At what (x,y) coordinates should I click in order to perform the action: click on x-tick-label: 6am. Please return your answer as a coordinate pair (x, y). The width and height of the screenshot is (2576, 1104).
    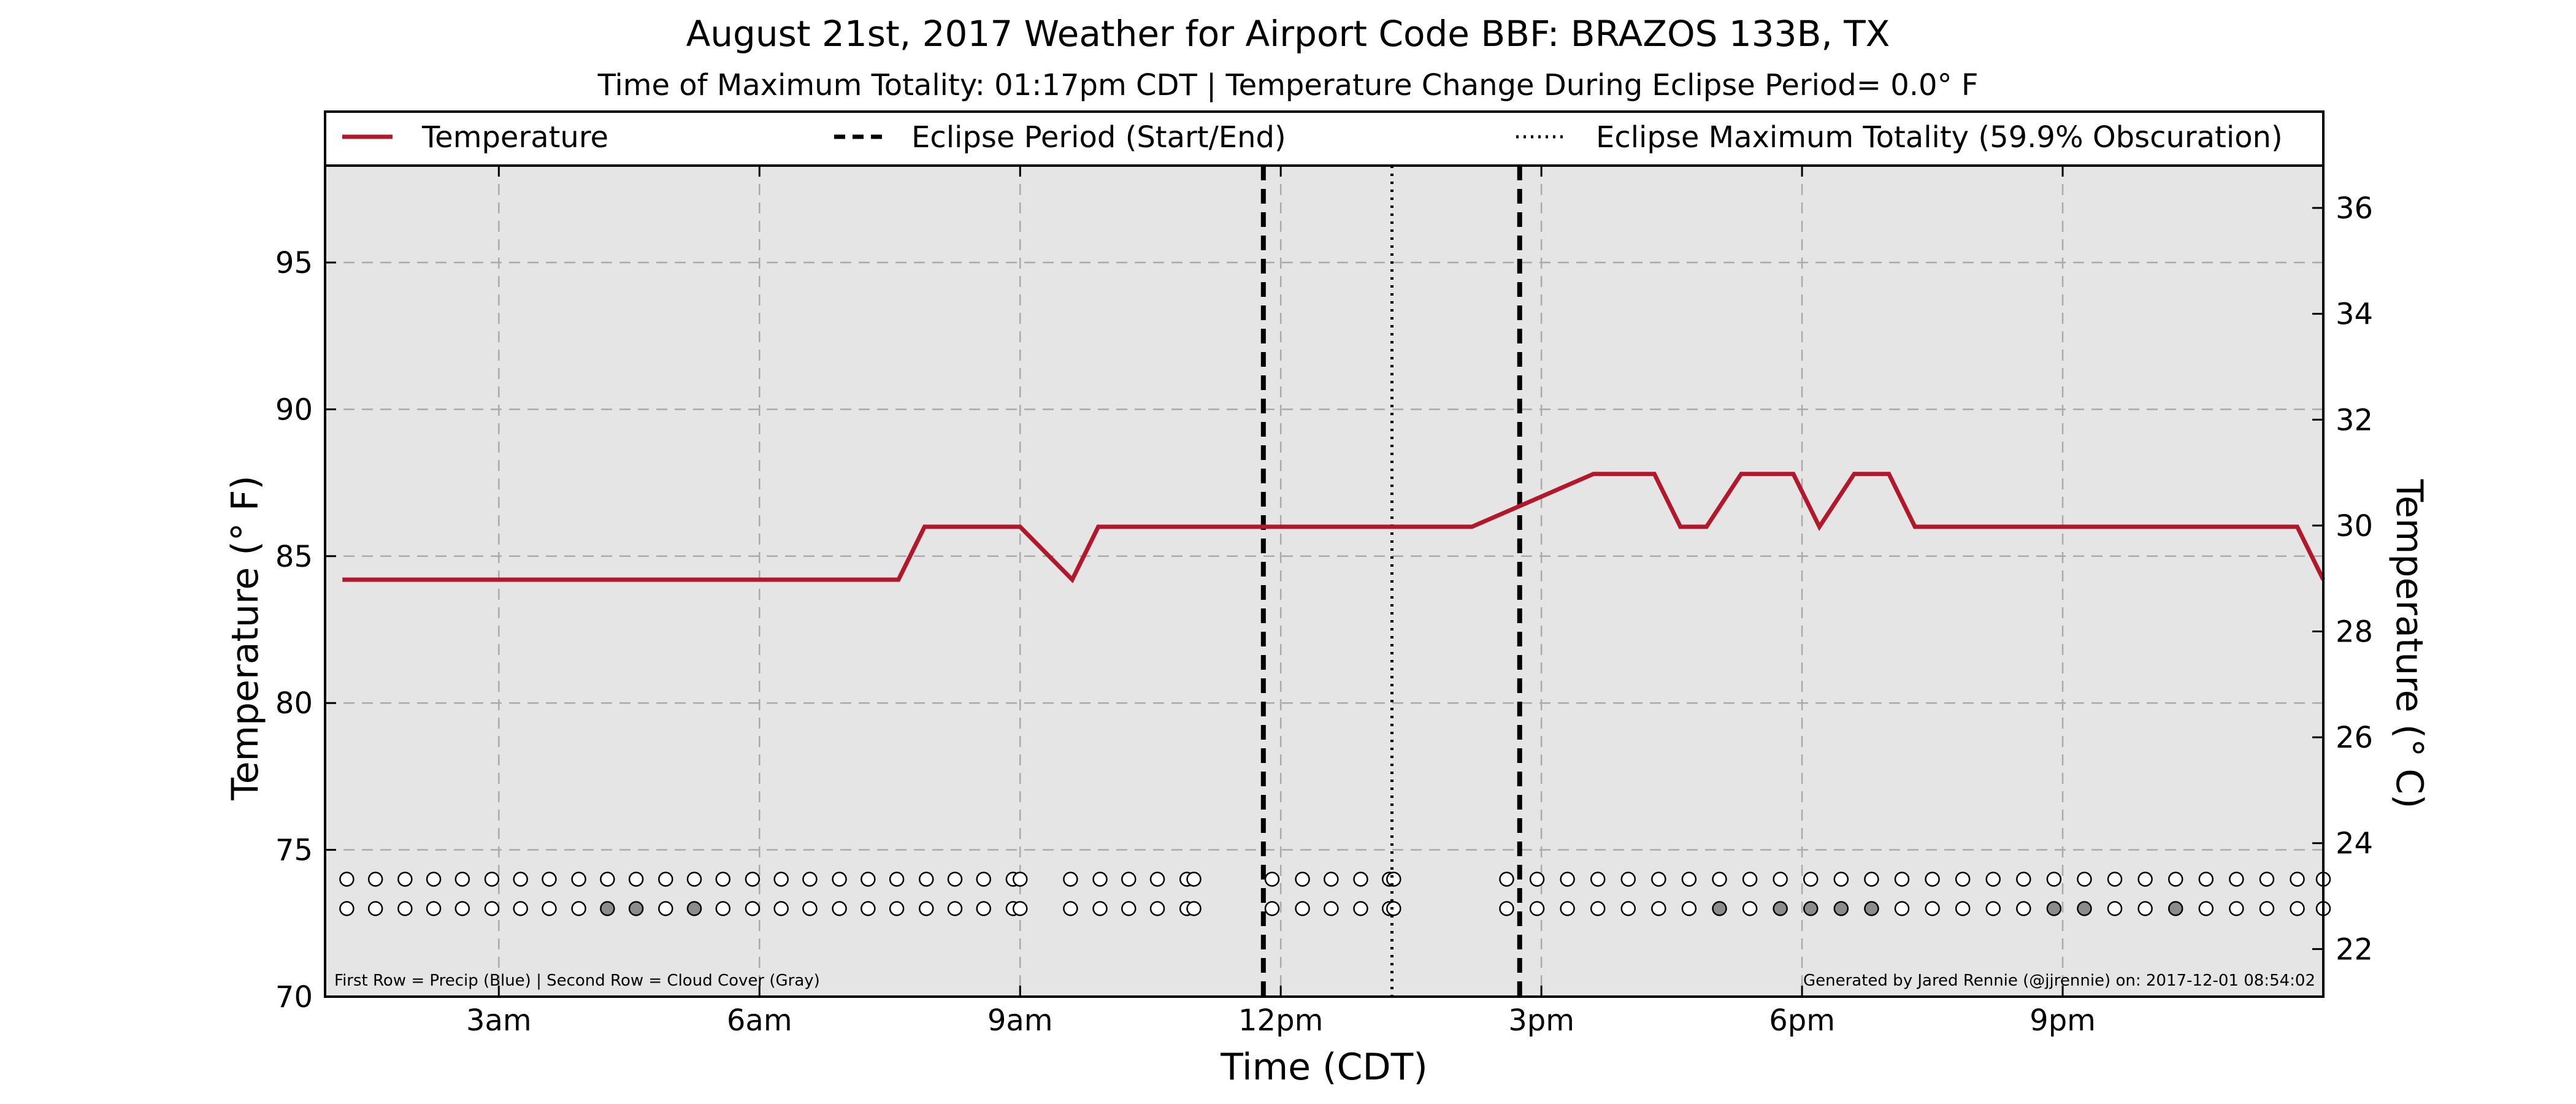
    Looking at the image, I should click on (759, 1020).